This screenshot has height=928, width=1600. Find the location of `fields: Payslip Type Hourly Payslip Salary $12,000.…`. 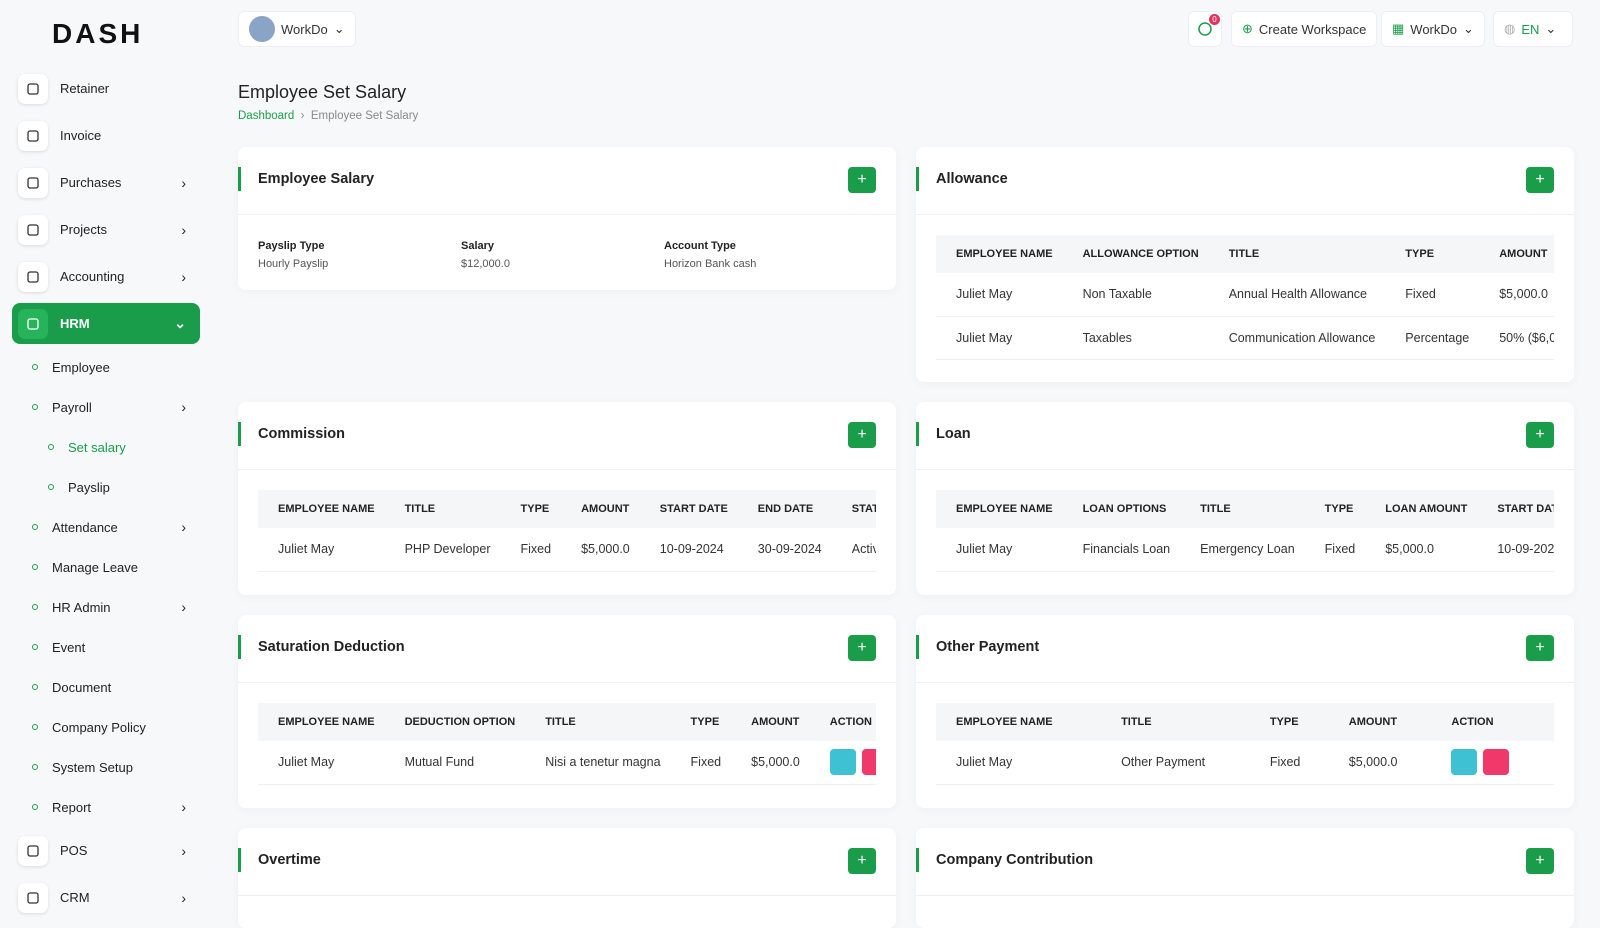

fields: Payslip Type Hourly Payslip Salary $12,000.… is located at coordinates (567, 252).